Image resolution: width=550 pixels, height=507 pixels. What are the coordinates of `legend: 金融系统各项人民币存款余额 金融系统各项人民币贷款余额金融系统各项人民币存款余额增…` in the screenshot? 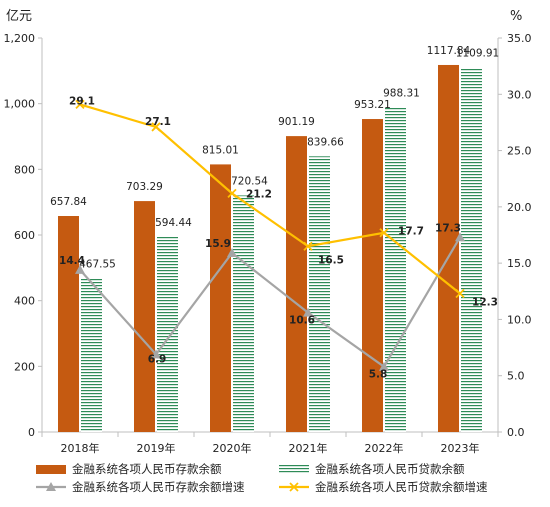 It's located at (262, 478).